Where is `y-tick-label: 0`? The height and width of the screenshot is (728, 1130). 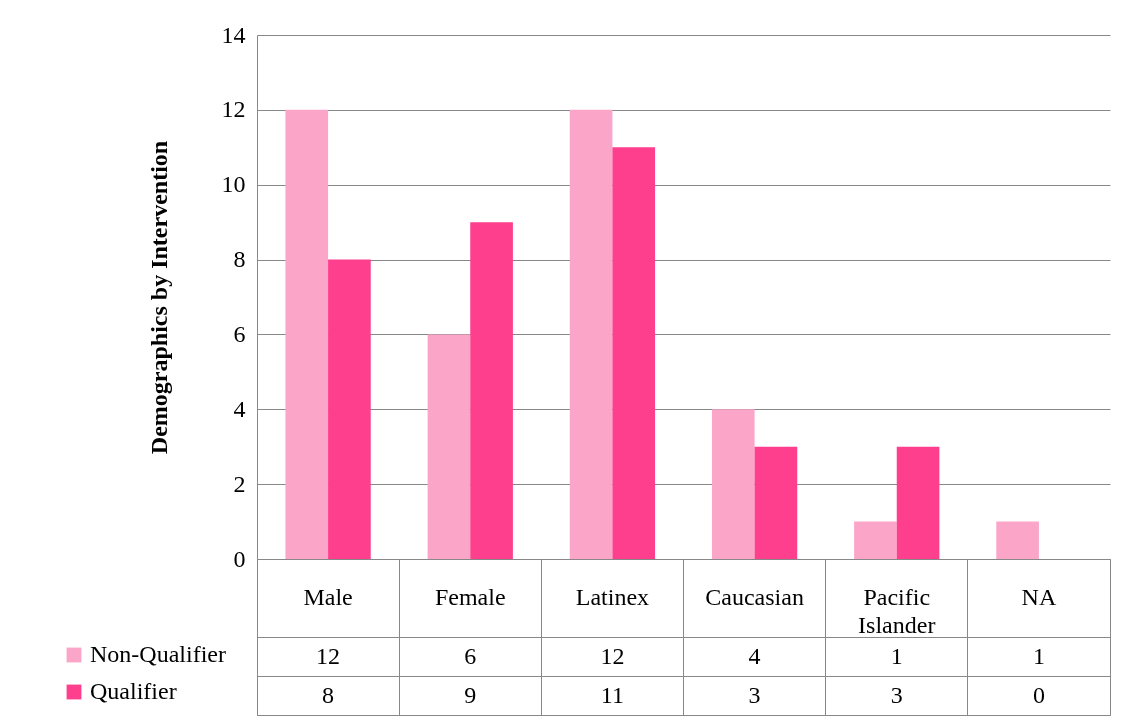
y-tick-label: 0 is located at coordinates (239, 558).